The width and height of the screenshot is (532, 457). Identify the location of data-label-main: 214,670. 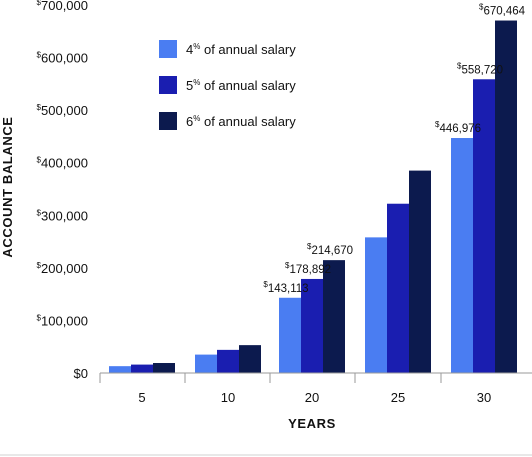
(332, 251).